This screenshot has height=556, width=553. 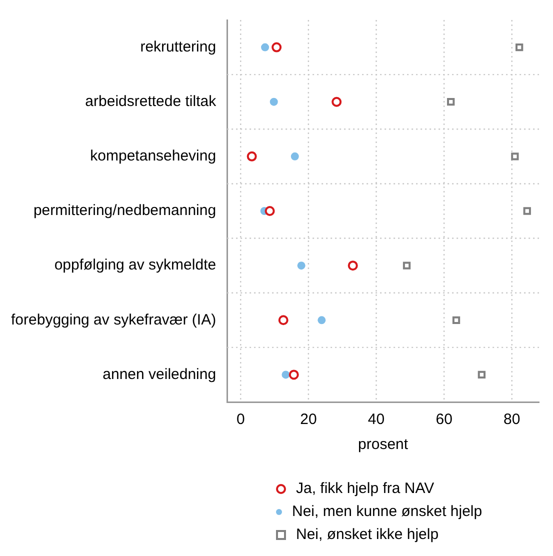 I want to click on legend-label: Ja, fikk hjelp fra NAV, so click(x=365, y=488).